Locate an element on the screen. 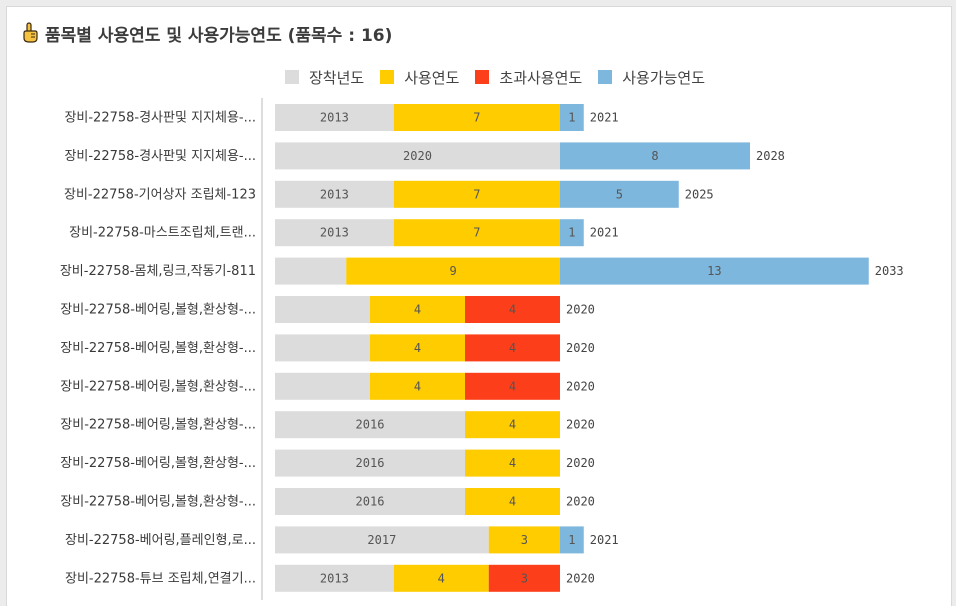 The height and width of the screenshot is (606, 956). bar-label-use: 3 is located at coordinates (524, 540).